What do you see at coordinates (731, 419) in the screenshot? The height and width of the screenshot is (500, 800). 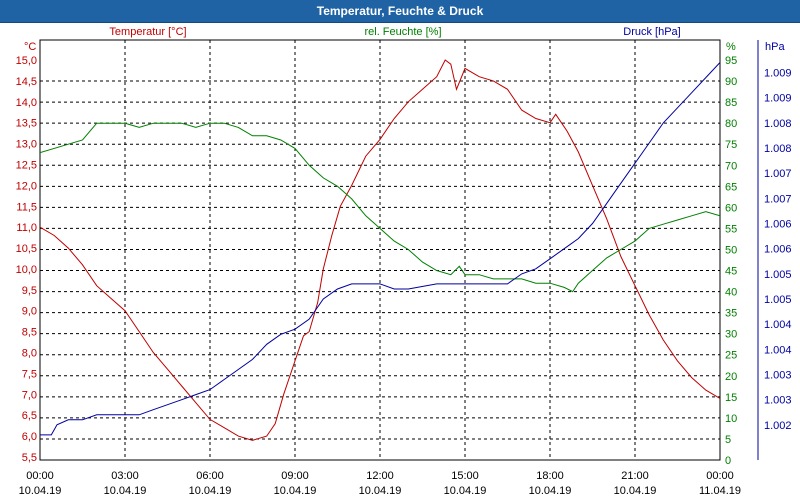 I see `humidity-tick-label: 10` at bounding box center [731, 419].